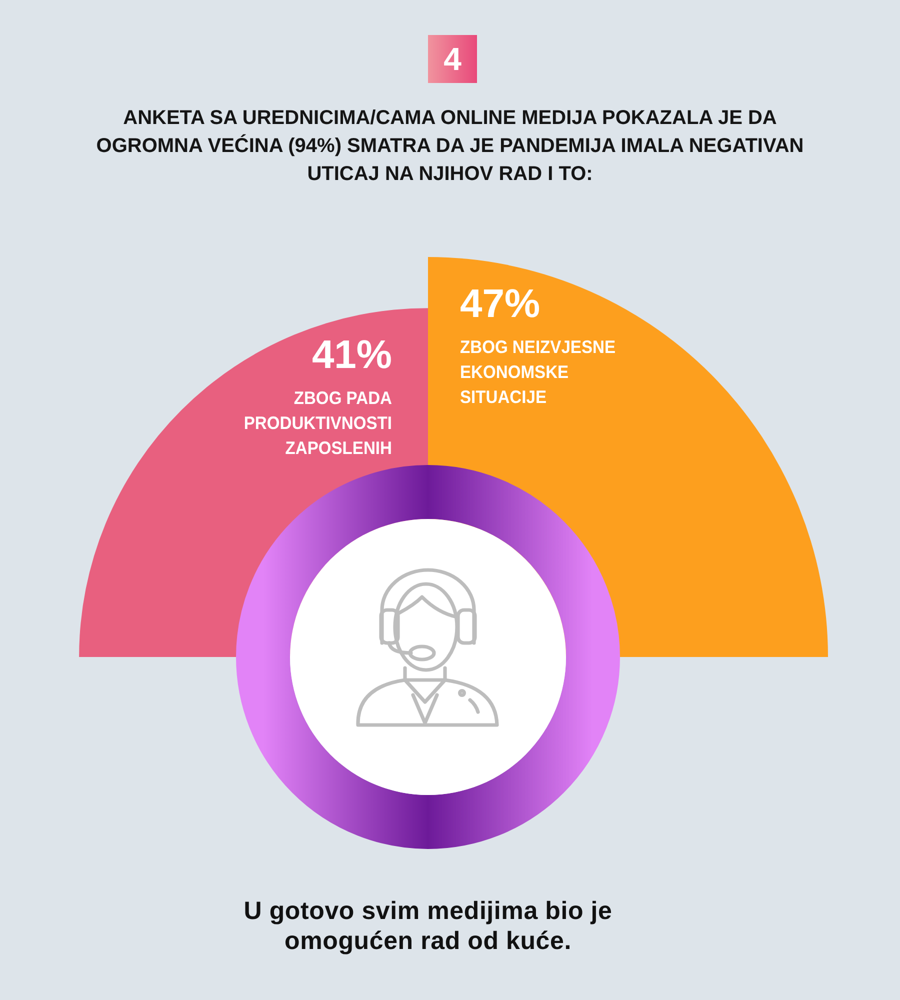  What do you see at coordinates (501, 304) in the screenshot?
I see `data-label: 47%` at bounding box center [501, 304].